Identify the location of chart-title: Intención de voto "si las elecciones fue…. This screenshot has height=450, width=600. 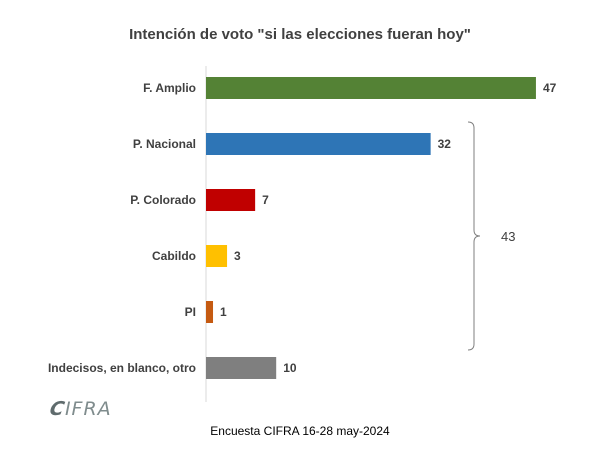
(300, 34).